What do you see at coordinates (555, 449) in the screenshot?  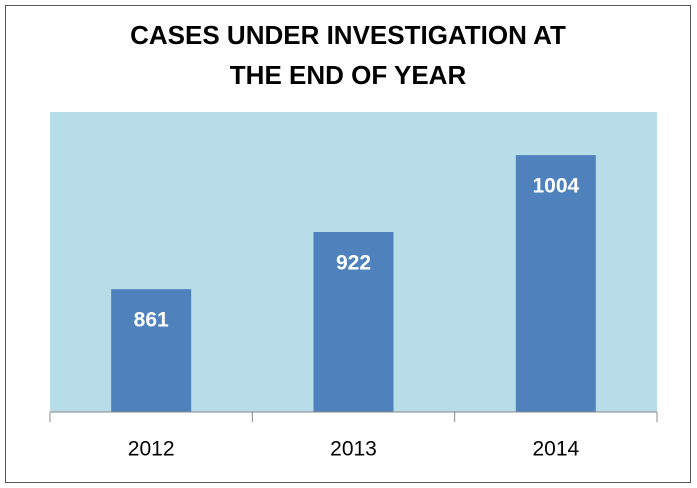 I see `x-tick-label: 2014` at bounding box center [555, 449].